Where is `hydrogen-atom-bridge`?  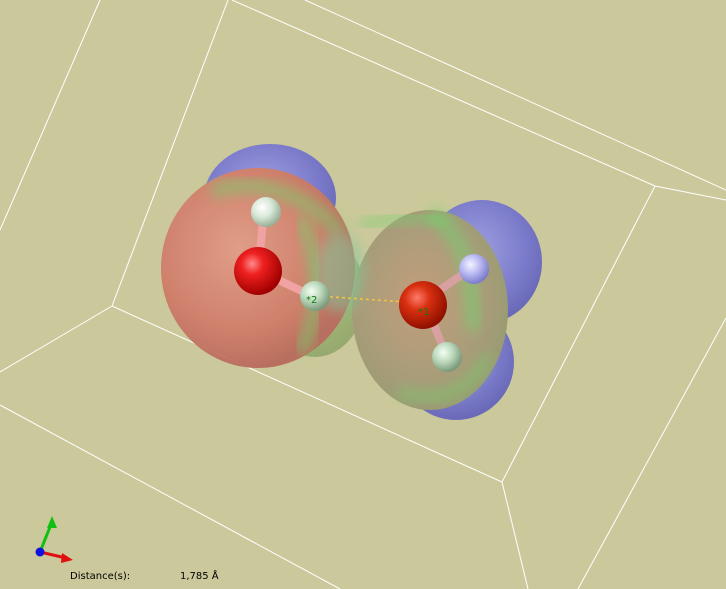 hydrogen-atom-bridge is located at coordinates (315, 296).